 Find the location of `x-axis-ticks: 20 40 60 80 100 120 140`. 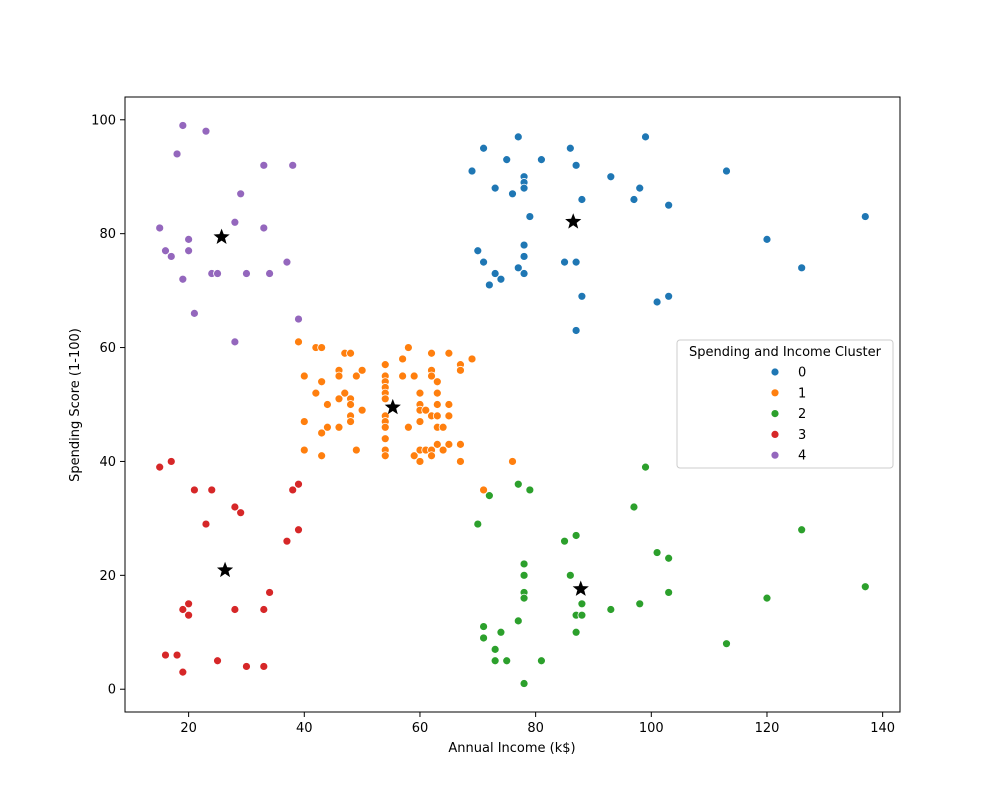

x-axis-ticks: 20 40 60 80 100 120 140 is located at coordinates (537, 724).